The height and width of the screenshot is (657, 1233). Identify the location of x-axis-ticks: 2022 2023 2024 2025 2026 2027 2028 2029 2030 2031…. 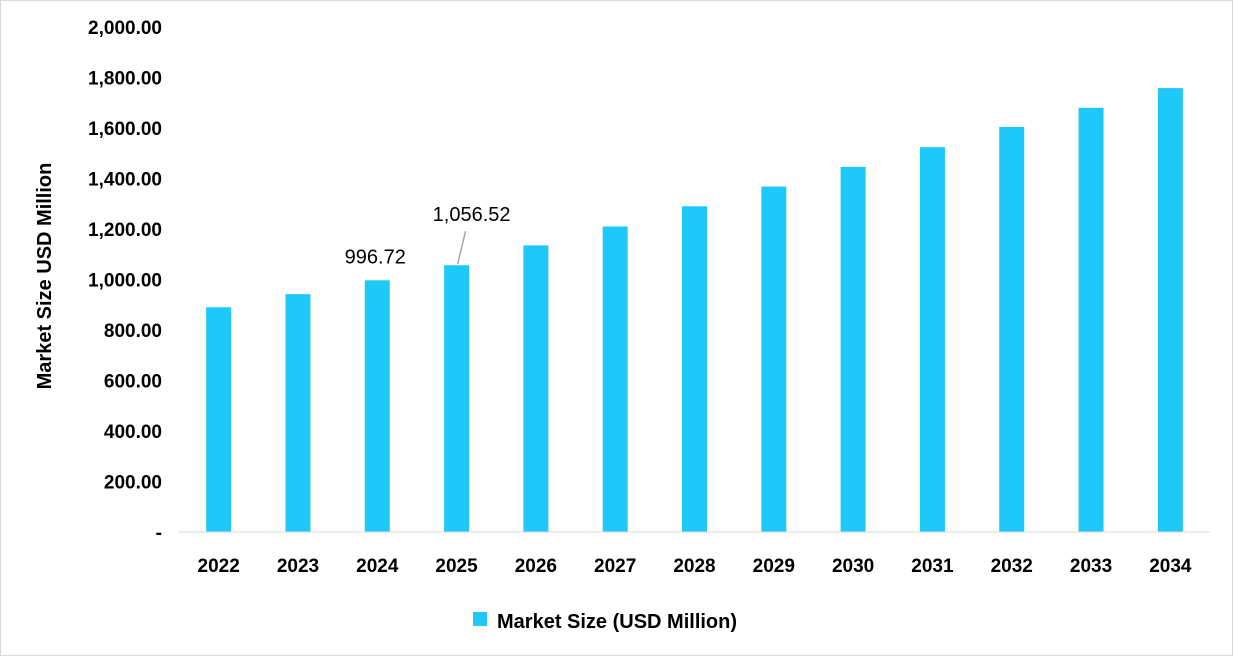
(695, 566).